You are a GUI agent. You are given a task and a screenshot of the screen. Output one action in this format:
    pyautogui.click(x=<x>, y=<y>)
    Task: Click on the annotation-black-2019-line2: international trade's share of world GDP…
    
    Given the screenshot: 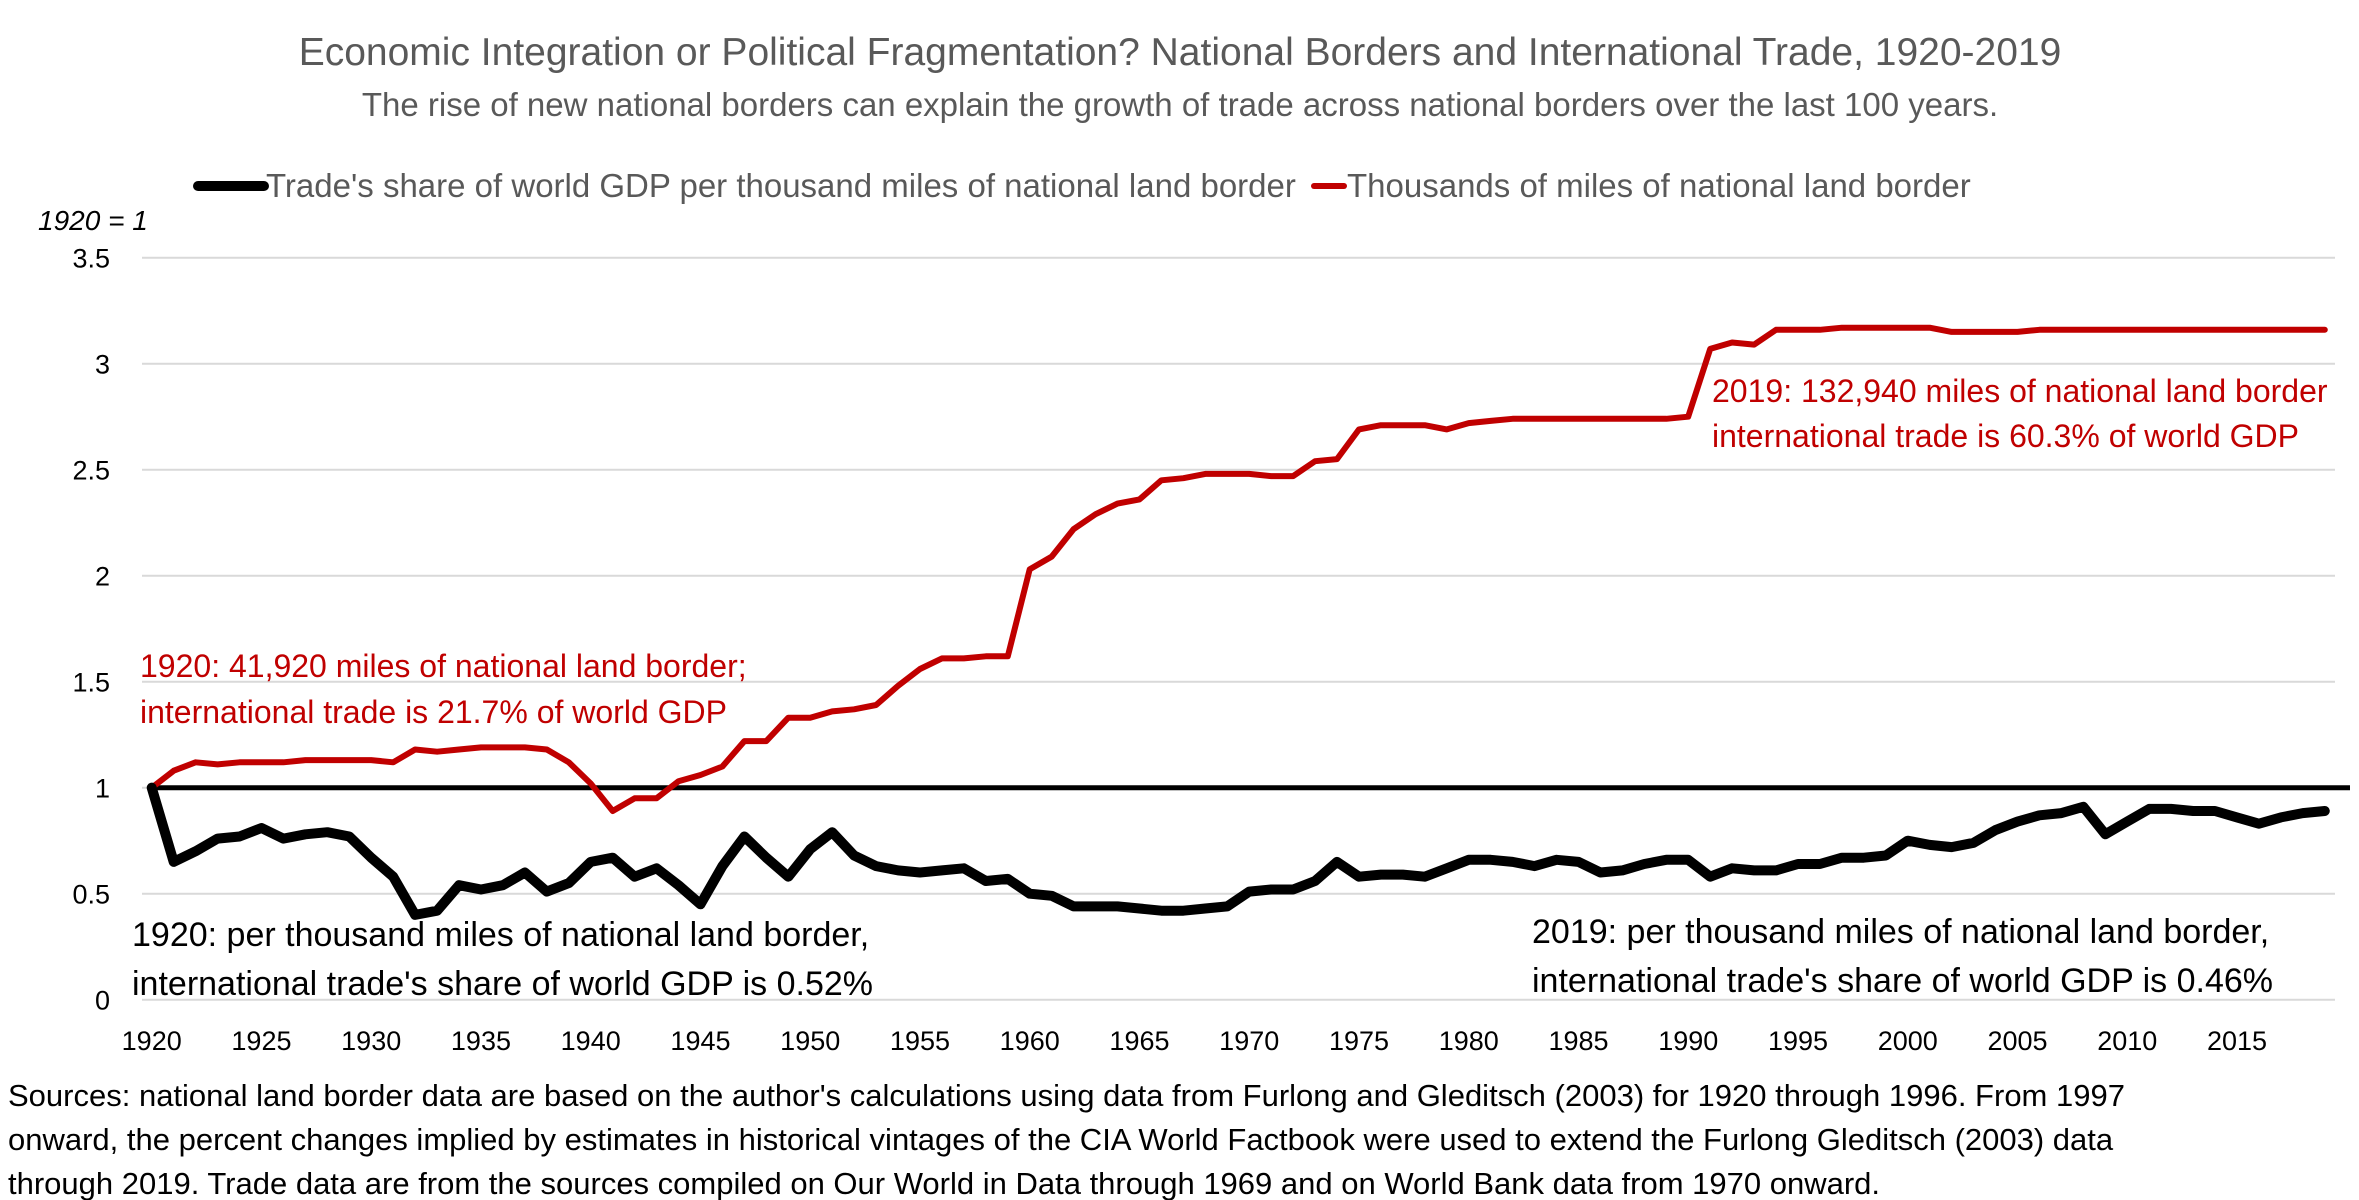 What is the action you would take?
    pyautogui.click(x=1902, y=981)
    